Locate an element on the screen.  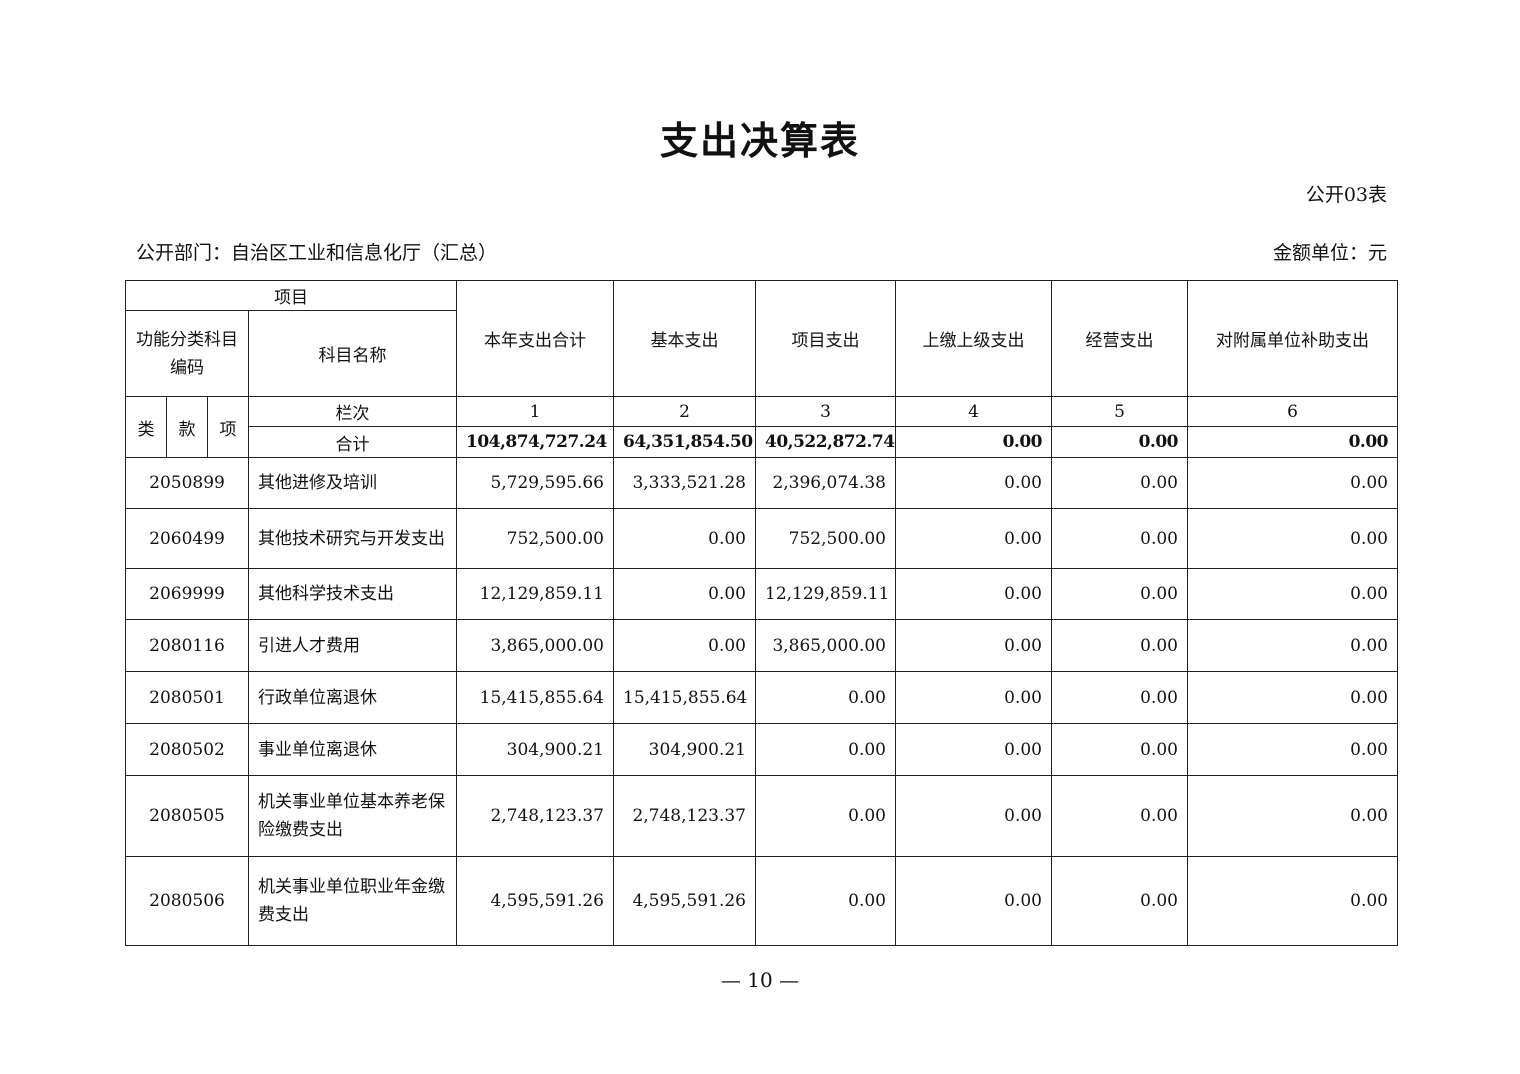
subject-name: 其他进修及培训 is located at coordinates (352, 483).